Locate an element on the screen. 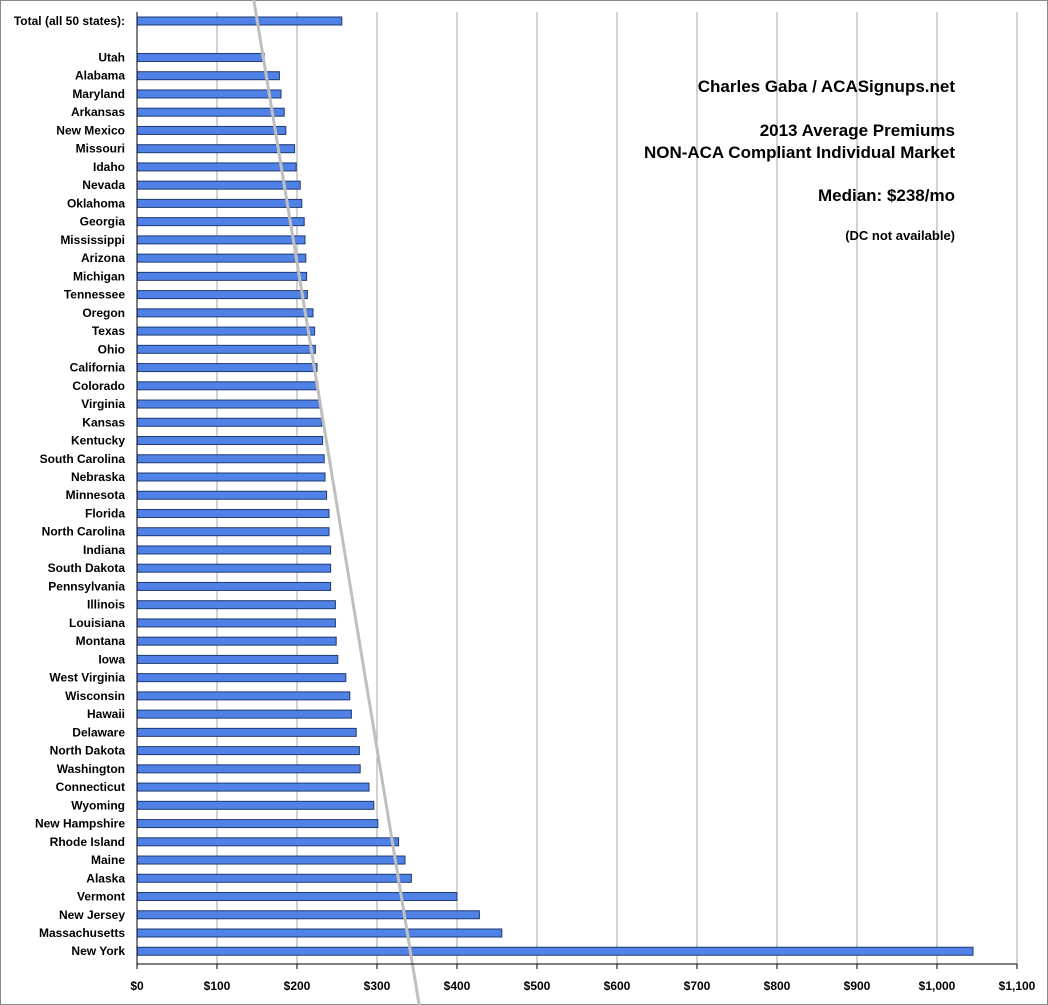  bar-georgia is located at coordinates (220, 222).